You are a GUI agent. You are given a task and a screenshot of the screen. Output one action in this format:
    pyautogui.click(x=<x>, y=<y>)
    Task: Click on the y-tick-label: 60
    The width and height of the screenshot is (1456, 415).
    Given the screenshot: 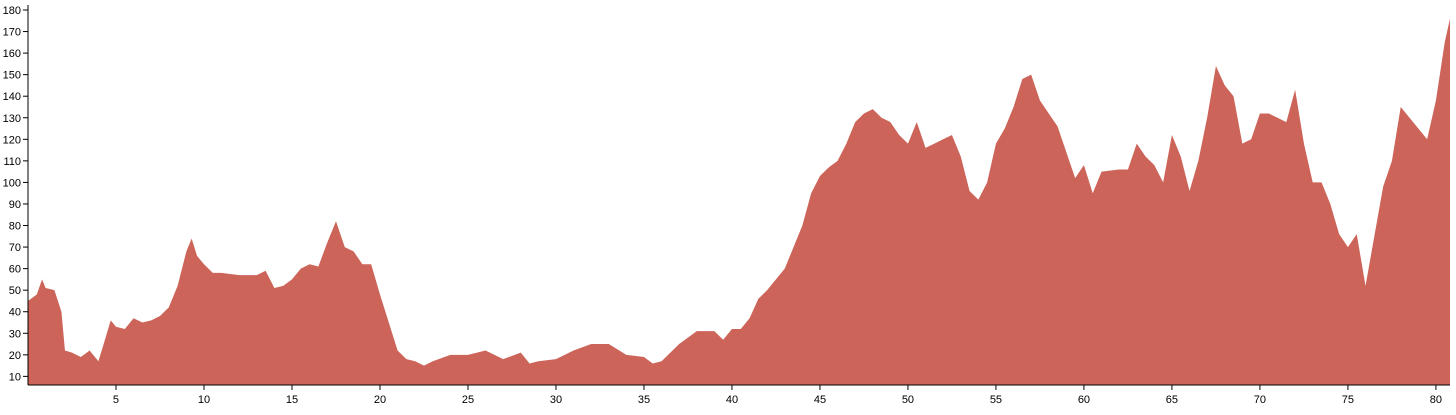 What is the action you would take?
    pyautogui.click(x=15, y=270)
    